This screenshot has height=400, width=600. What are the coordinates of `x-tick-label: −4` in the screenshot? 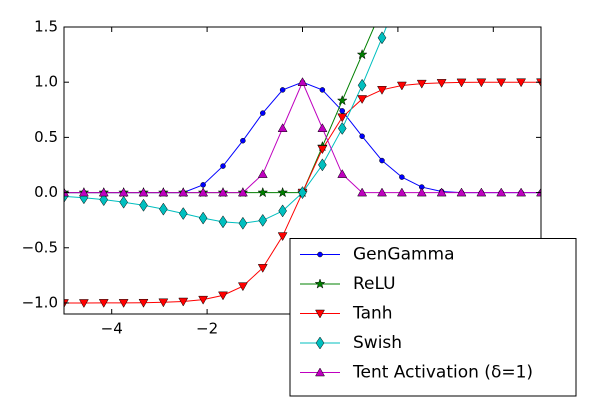 It's located at (112, 329).